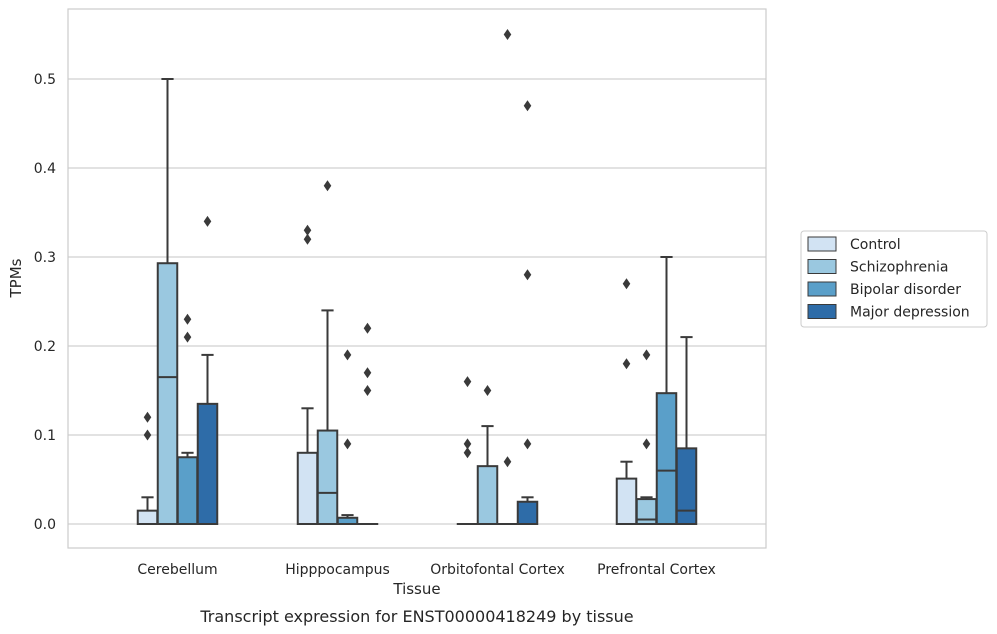 The image size is (997, 634). I want to click on x-tick-label: Hipppocampus, so click(337, 570).